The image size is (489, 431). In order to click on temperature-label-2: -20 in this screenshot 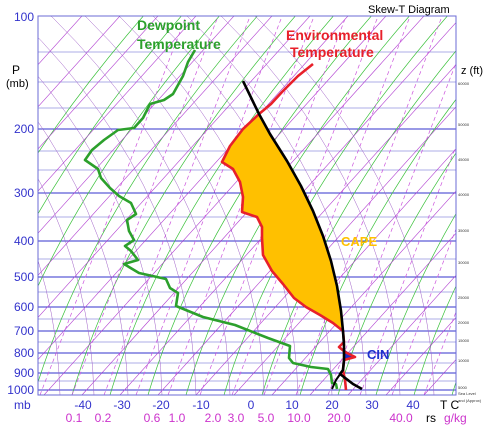, I will do `click(161, 405)`.